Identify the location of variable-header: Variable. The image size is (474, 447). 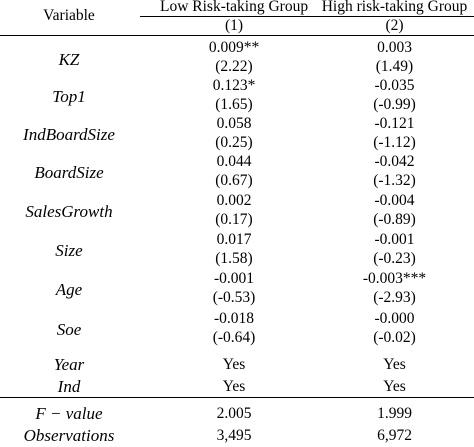
(69, 15).